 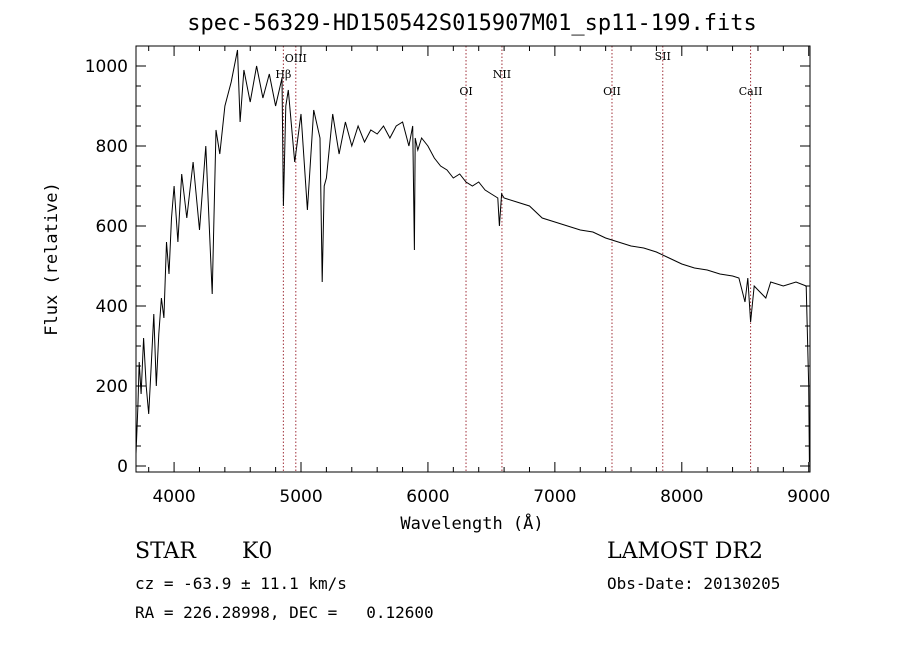 What do you see at coordinates (663, 56) in the screenshot?
I see `line-label: SII` at bounding box center [663, 56].